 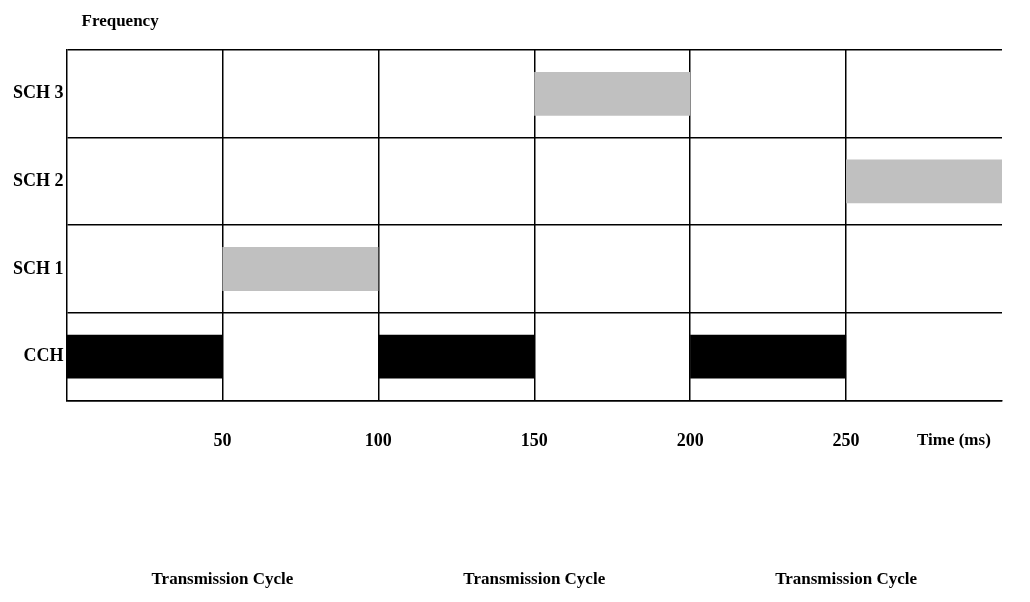 What do you see at coordinates (378, 439) in the screenshot?
I see `x-tick-label: 100` at bounding box center [378, 439].